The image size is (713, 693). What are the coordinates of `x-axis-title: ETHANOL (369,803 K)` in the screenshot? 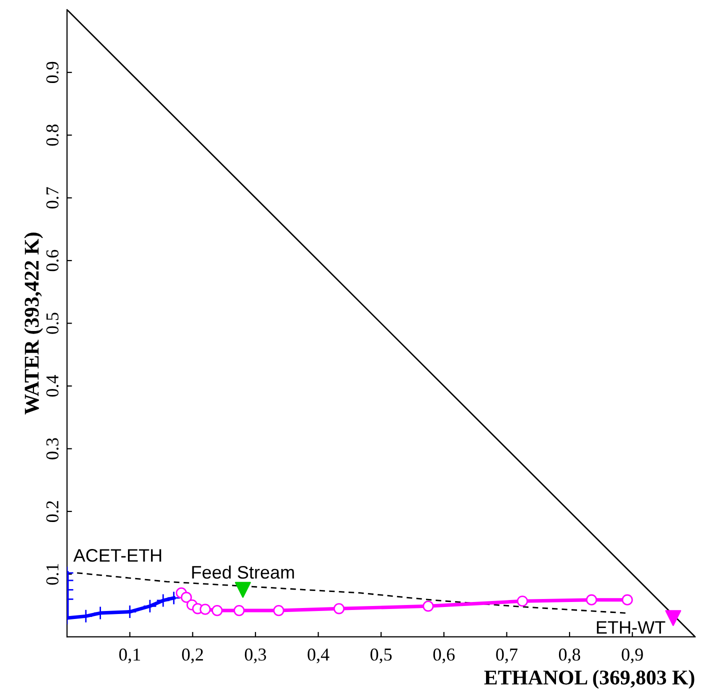 It's located at (589, 679).